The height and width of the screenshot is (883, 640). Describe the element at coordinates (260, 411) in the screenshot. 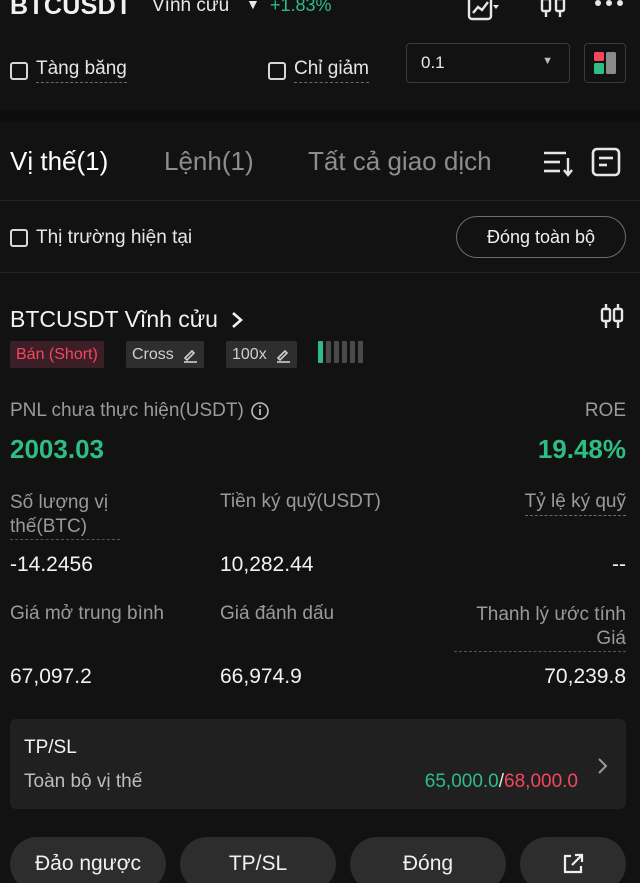

I see `info-icon` at that location.